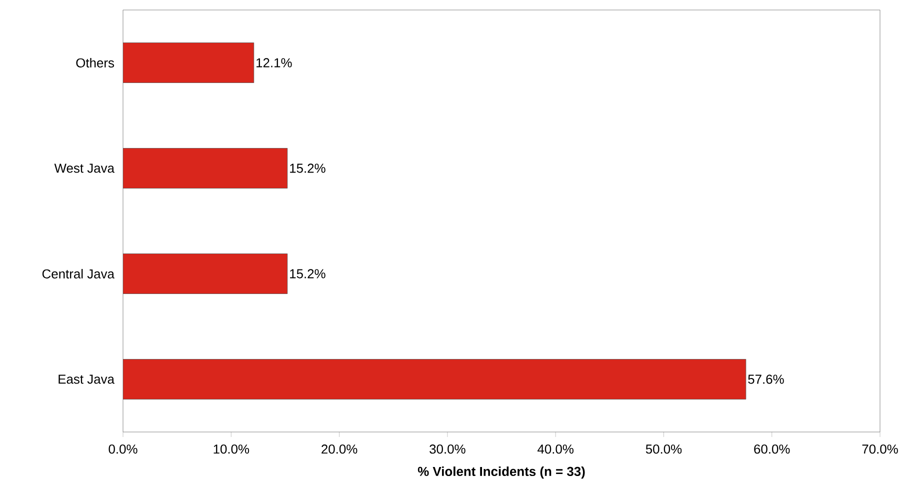 The width and height of the screenshot is (904, 504). Describe the element at coordinates (501, 472) in the screenshot. I see `x-axis-title: % Violent Incidents (n = 33)` at that location.